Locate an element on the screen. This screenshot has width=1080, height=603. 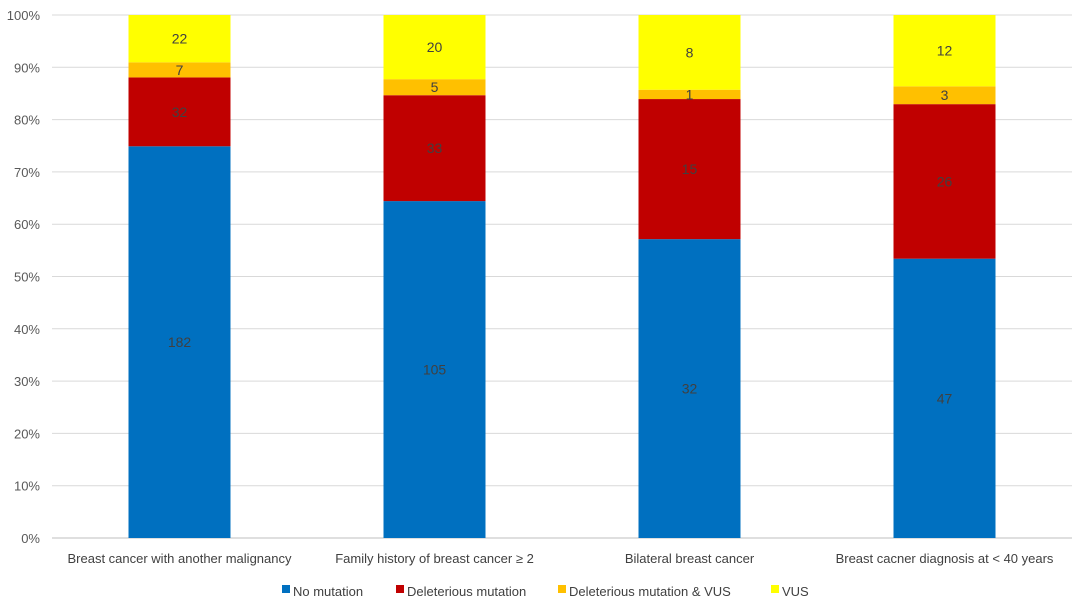
y-tick-label: 20% is located at coordinates (27, 433).